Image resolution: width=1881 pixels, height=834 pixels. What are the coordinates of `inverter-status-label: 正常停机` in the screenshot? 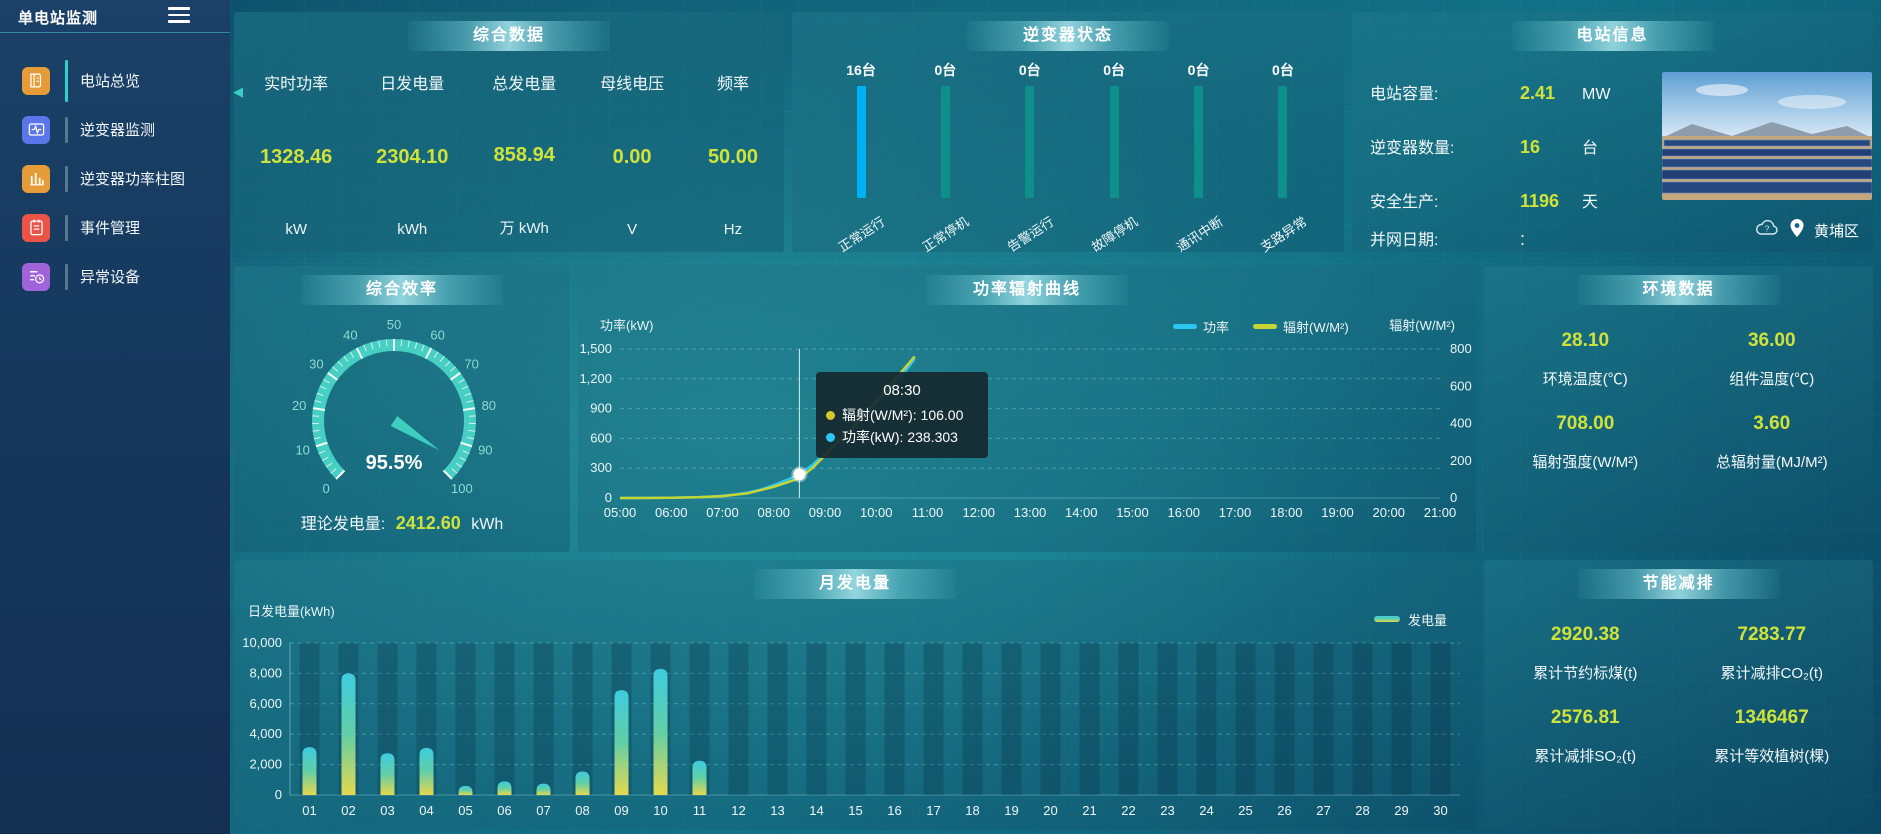 It's located at (946, 234).